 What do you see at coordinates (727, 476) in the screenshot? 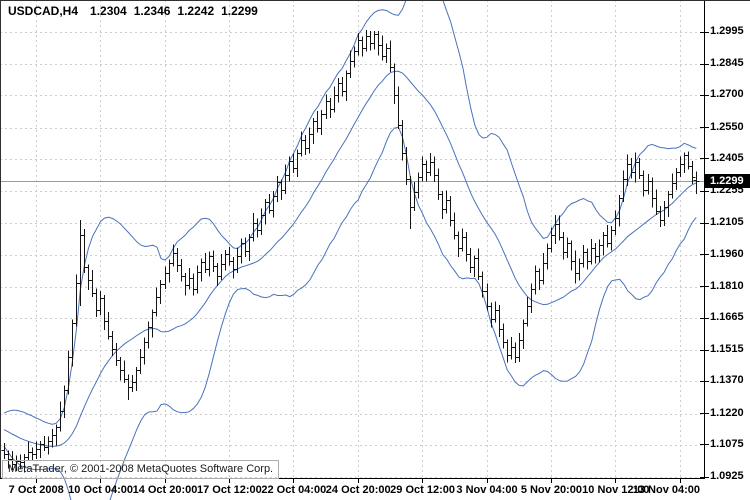
I see `price-axis-label: 1.0925` at bounding box center [727, 476].